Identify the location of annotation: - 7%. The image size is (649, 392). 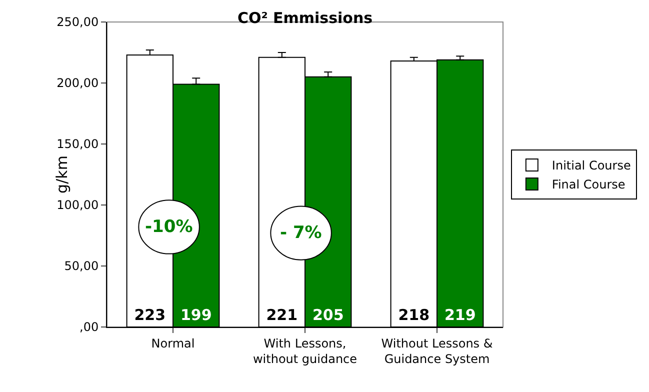
(301, 233).